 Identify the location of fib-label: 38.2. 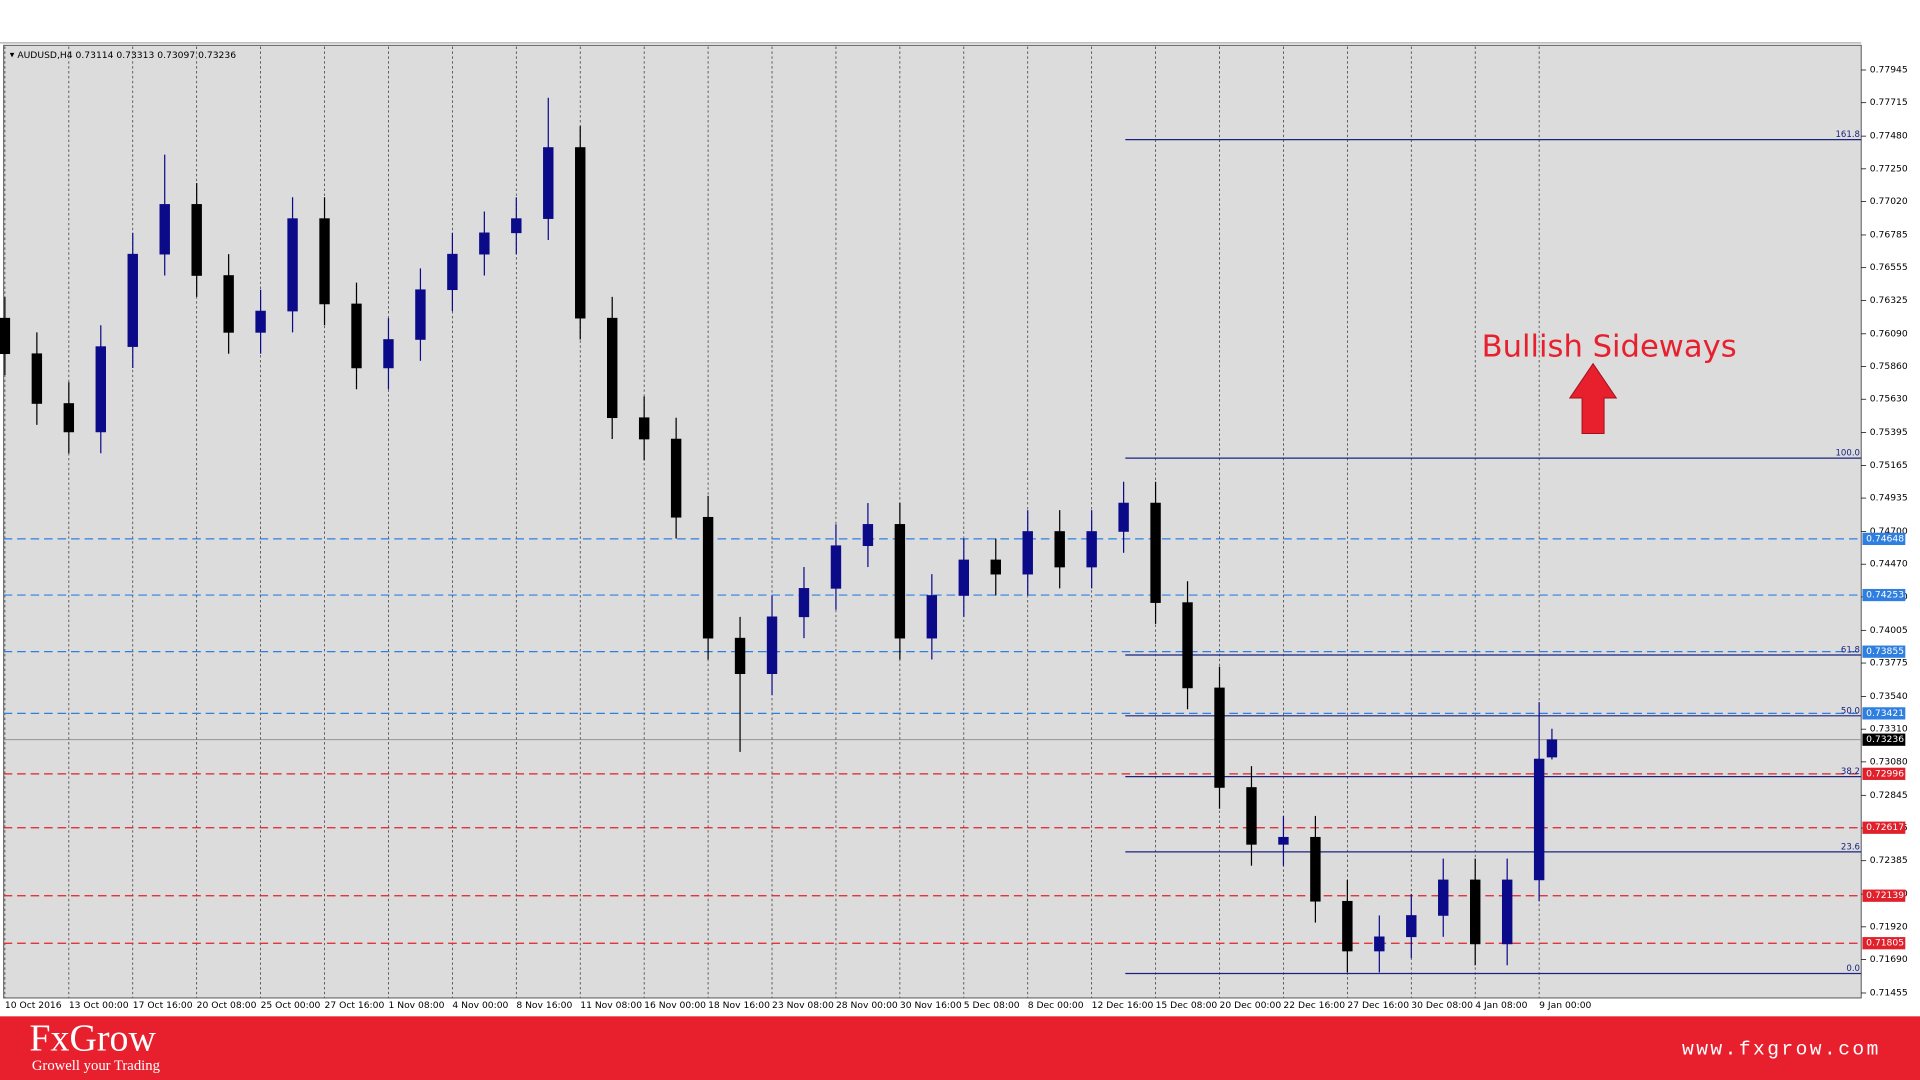
(1850, 772).